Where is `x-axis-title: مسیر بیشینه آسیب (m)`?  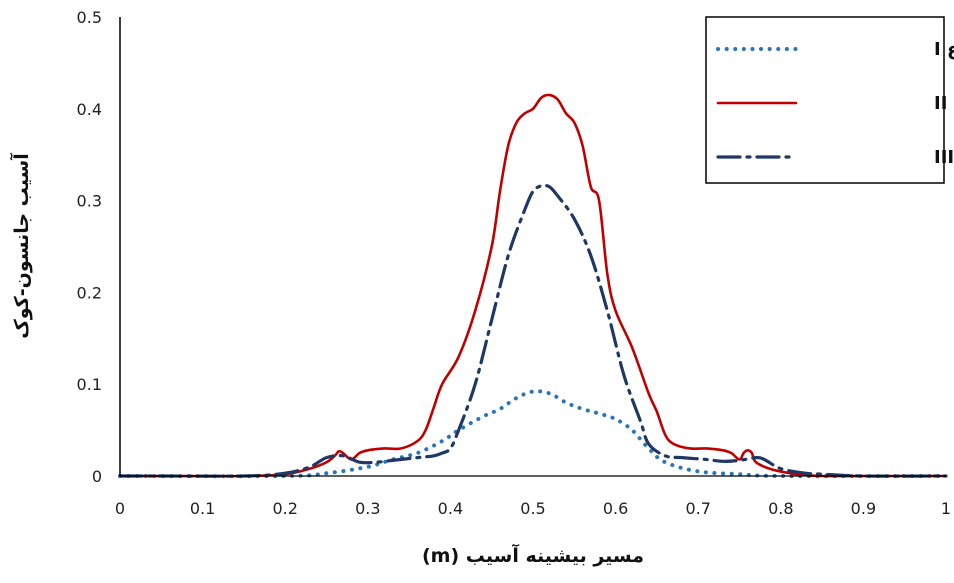
x-axis-title: مسیر بیشینه آسیب (m) is located at coordinates (533, 555).